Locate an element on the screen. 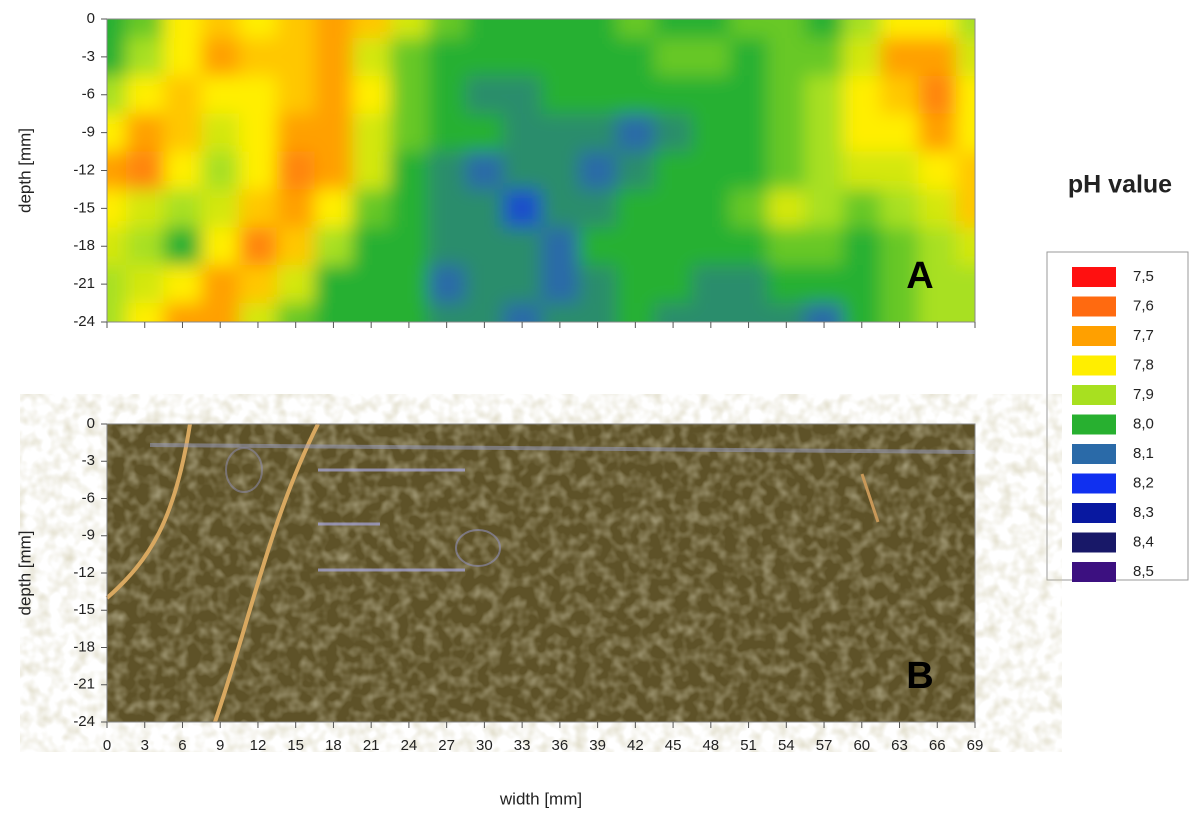 Image resolution: width=1203 pixels, height=819 pixels. x-tick-label: 66 is located at coordinates (937, 745).